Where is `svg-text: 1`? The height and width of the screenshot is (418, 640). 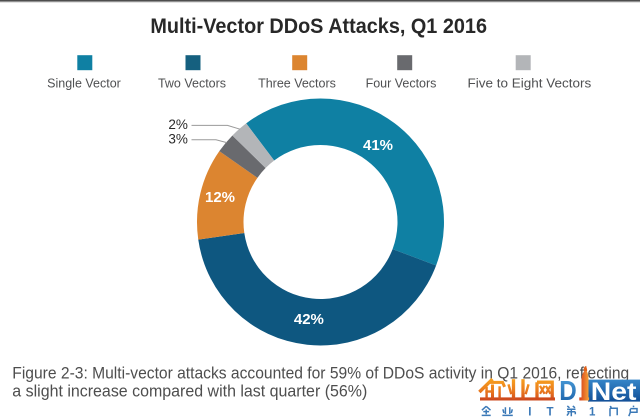
svg-text: 1 is located at coordinates (592, 412).